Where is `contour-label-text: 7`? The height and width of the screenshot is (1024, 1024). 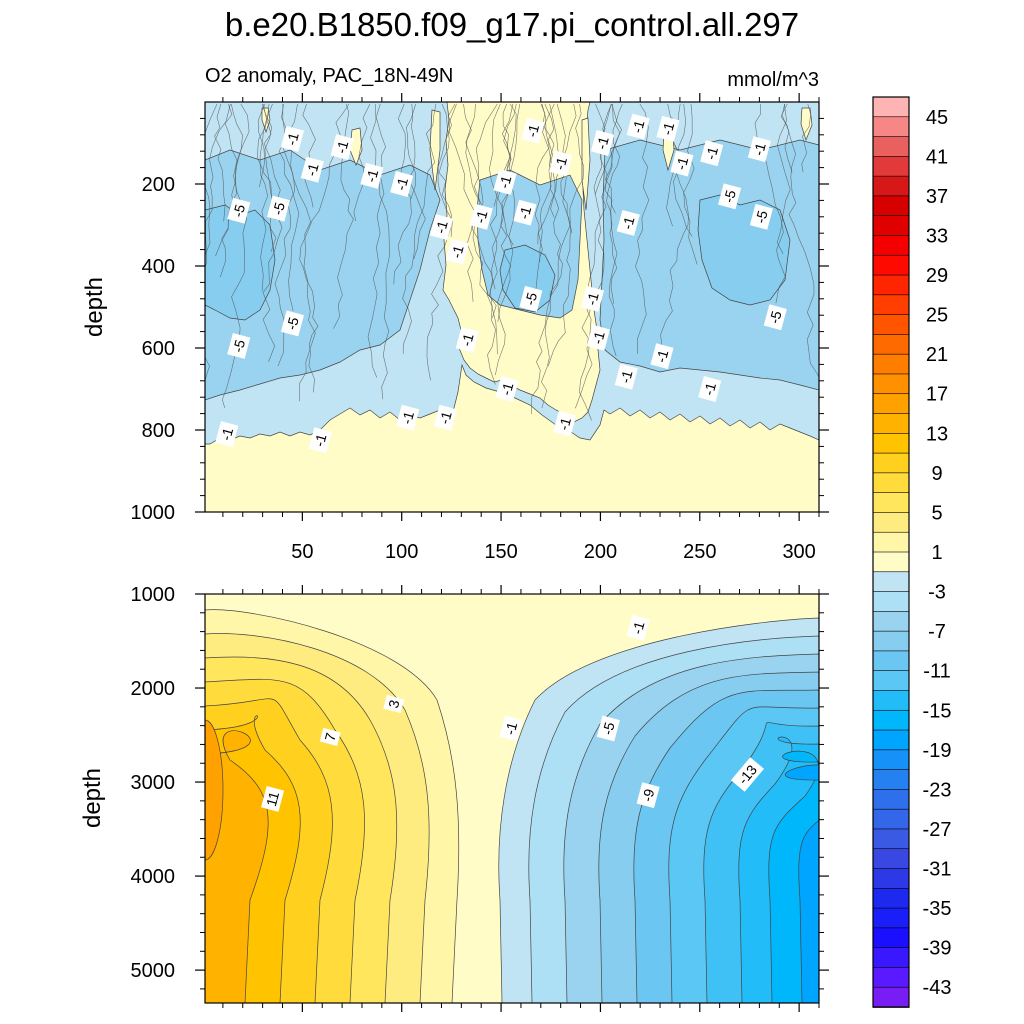
contour-label-text: 7 is located at coordinates (330, 737).